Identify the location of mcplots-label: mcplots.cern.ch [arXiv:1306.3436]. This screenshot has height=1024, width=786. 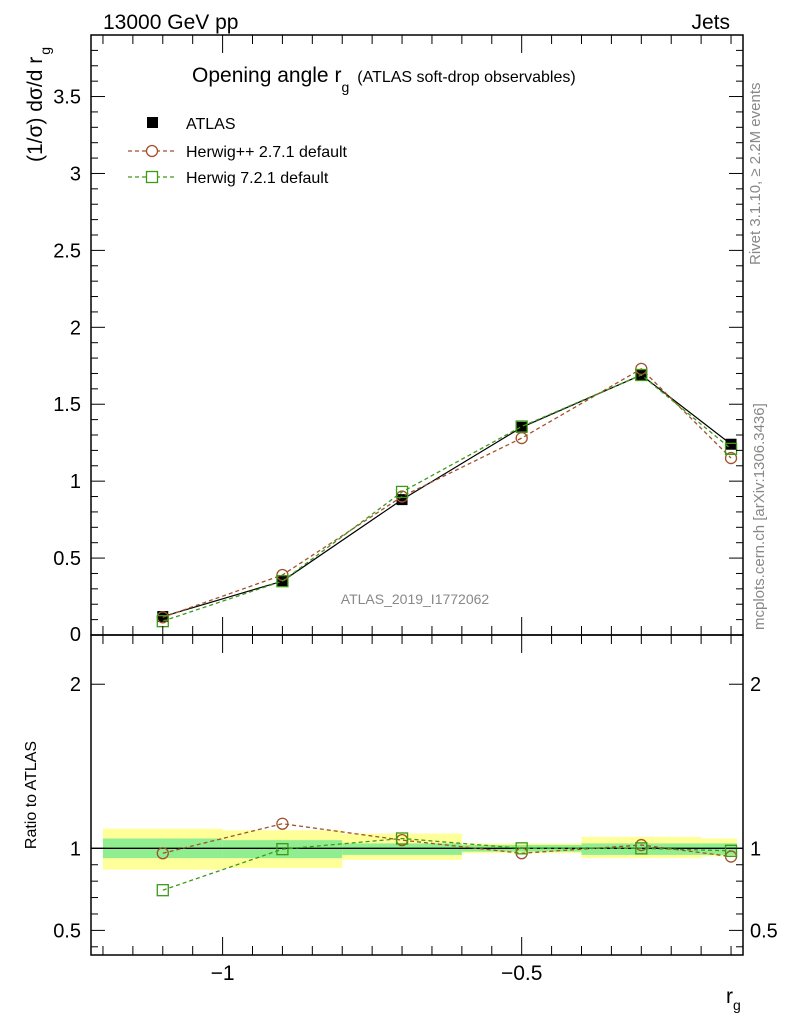
(759, 516).